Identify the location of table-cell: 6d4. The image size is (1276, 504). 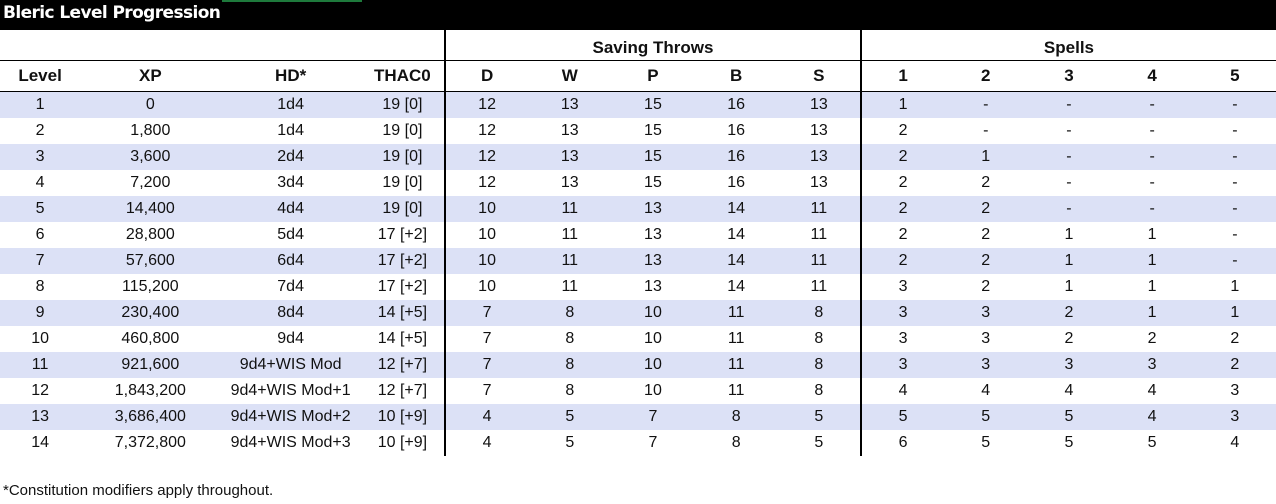
(290, 260).